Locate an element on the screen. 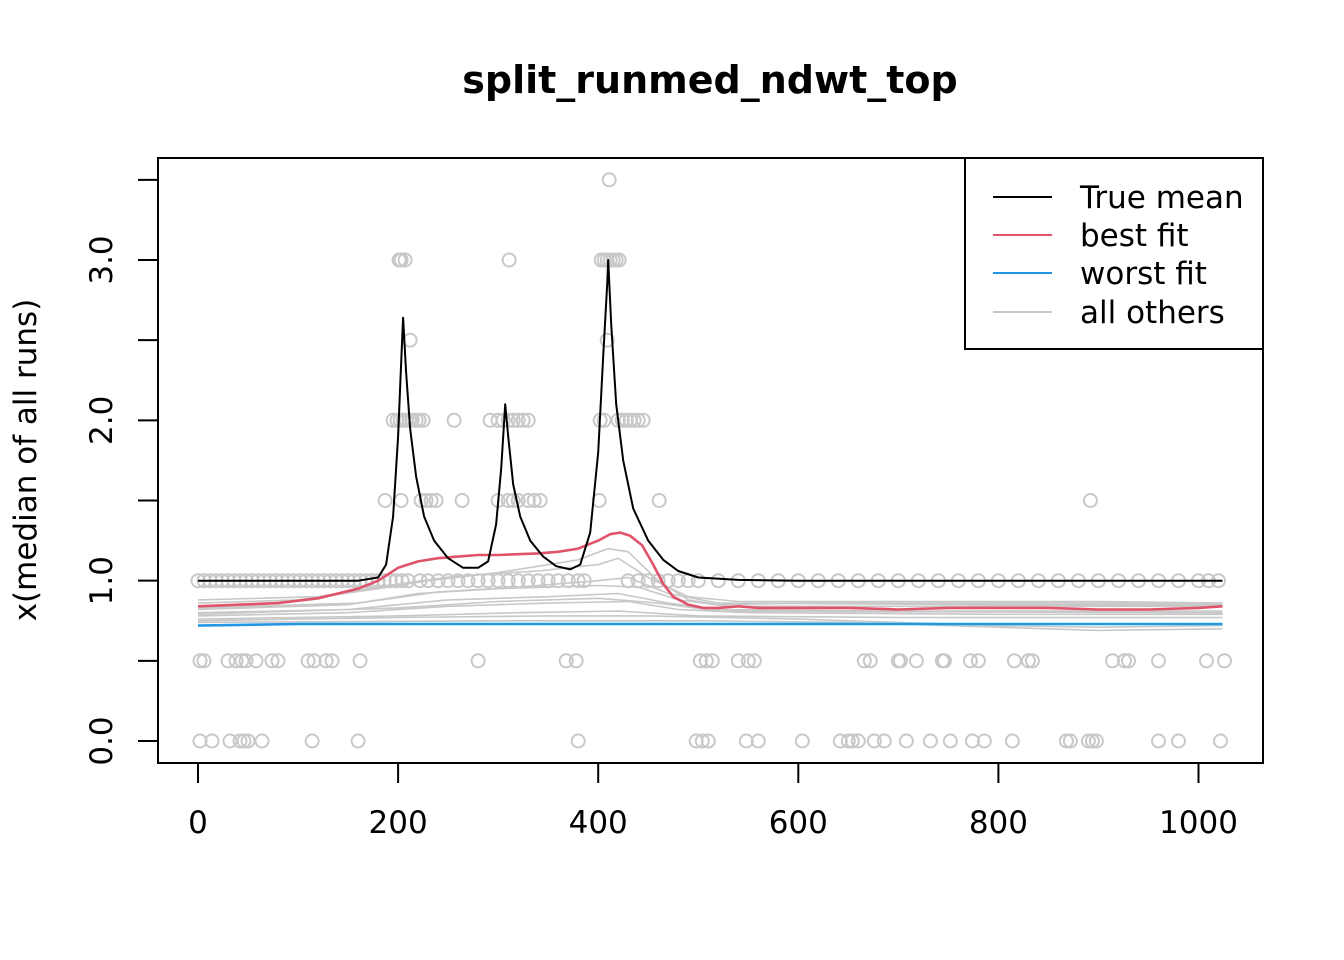  legend: True mean best fit worst fit all others is located at coordinates (1114, 253).